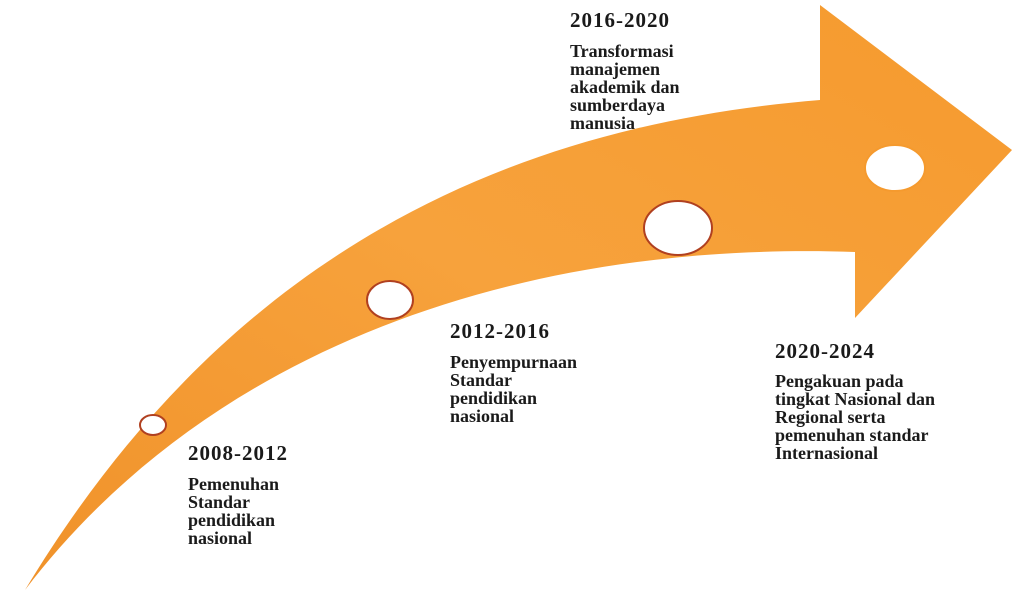 The height and width of the screenshot is (592, 1014). I want to click on milestone-description: akademik dan, so click(625, 87).